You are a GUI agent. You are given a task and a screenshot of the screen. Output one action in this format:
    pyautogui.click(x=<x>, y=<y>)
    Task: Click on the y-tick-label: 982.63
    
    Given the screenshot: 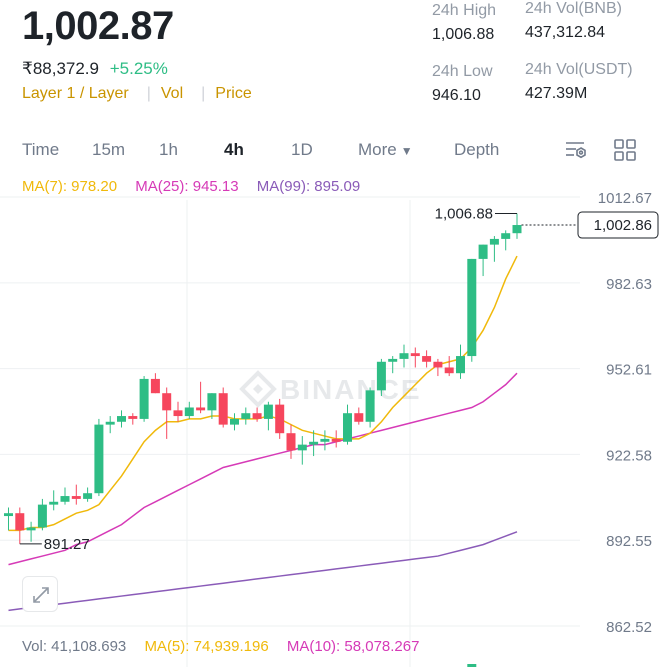 What is the action you would take?
    pyautogui.click(x=629, y=284)
    